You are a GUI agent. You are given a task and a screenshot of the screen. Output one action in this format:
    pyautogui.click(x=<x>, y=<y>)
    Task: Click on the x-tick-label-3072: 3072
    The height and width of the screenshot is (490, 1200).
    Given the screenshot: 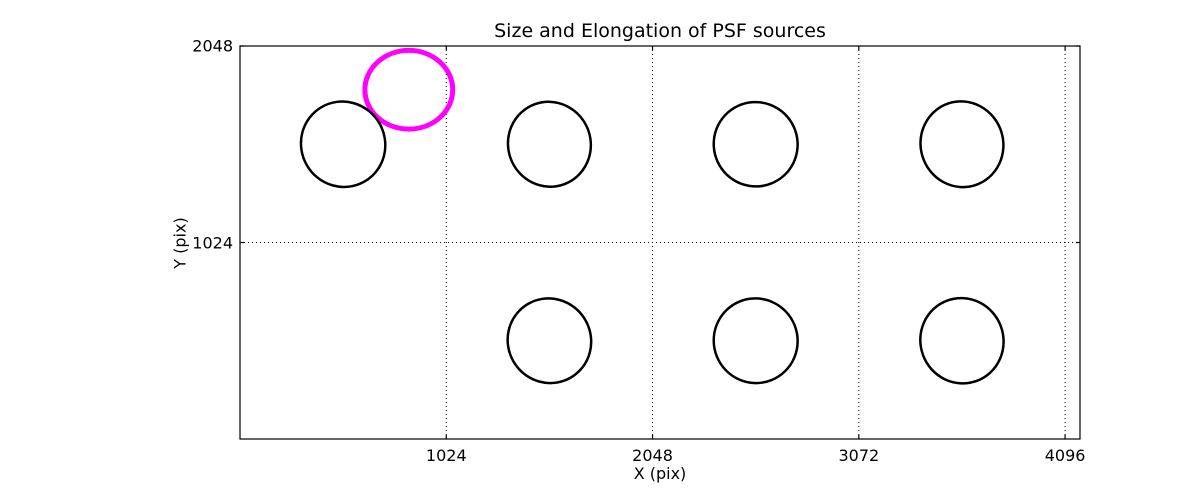 What is the action you would take?
    pyautogui.click(x=859, y=455)
    